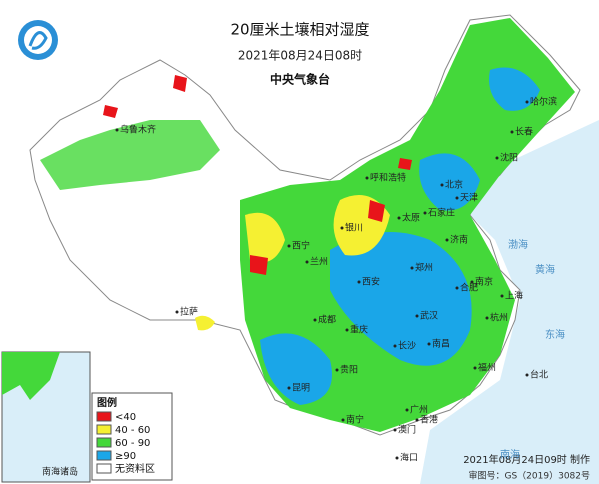  I want to click on city-label: 太原, so click(411, 218).